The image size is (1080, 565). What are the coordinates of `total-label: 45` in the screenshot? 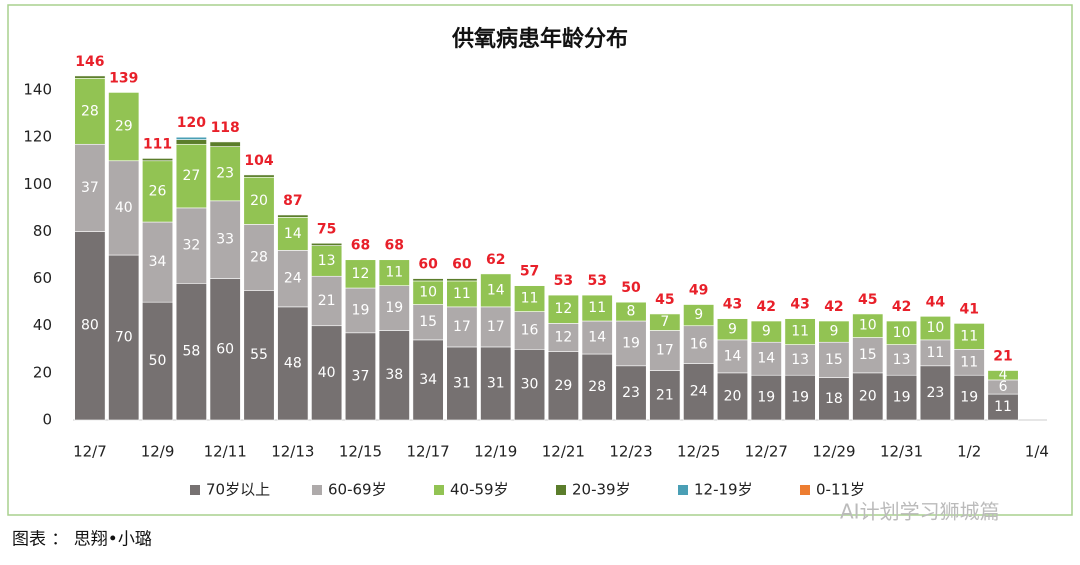 It's located at (867, 300).